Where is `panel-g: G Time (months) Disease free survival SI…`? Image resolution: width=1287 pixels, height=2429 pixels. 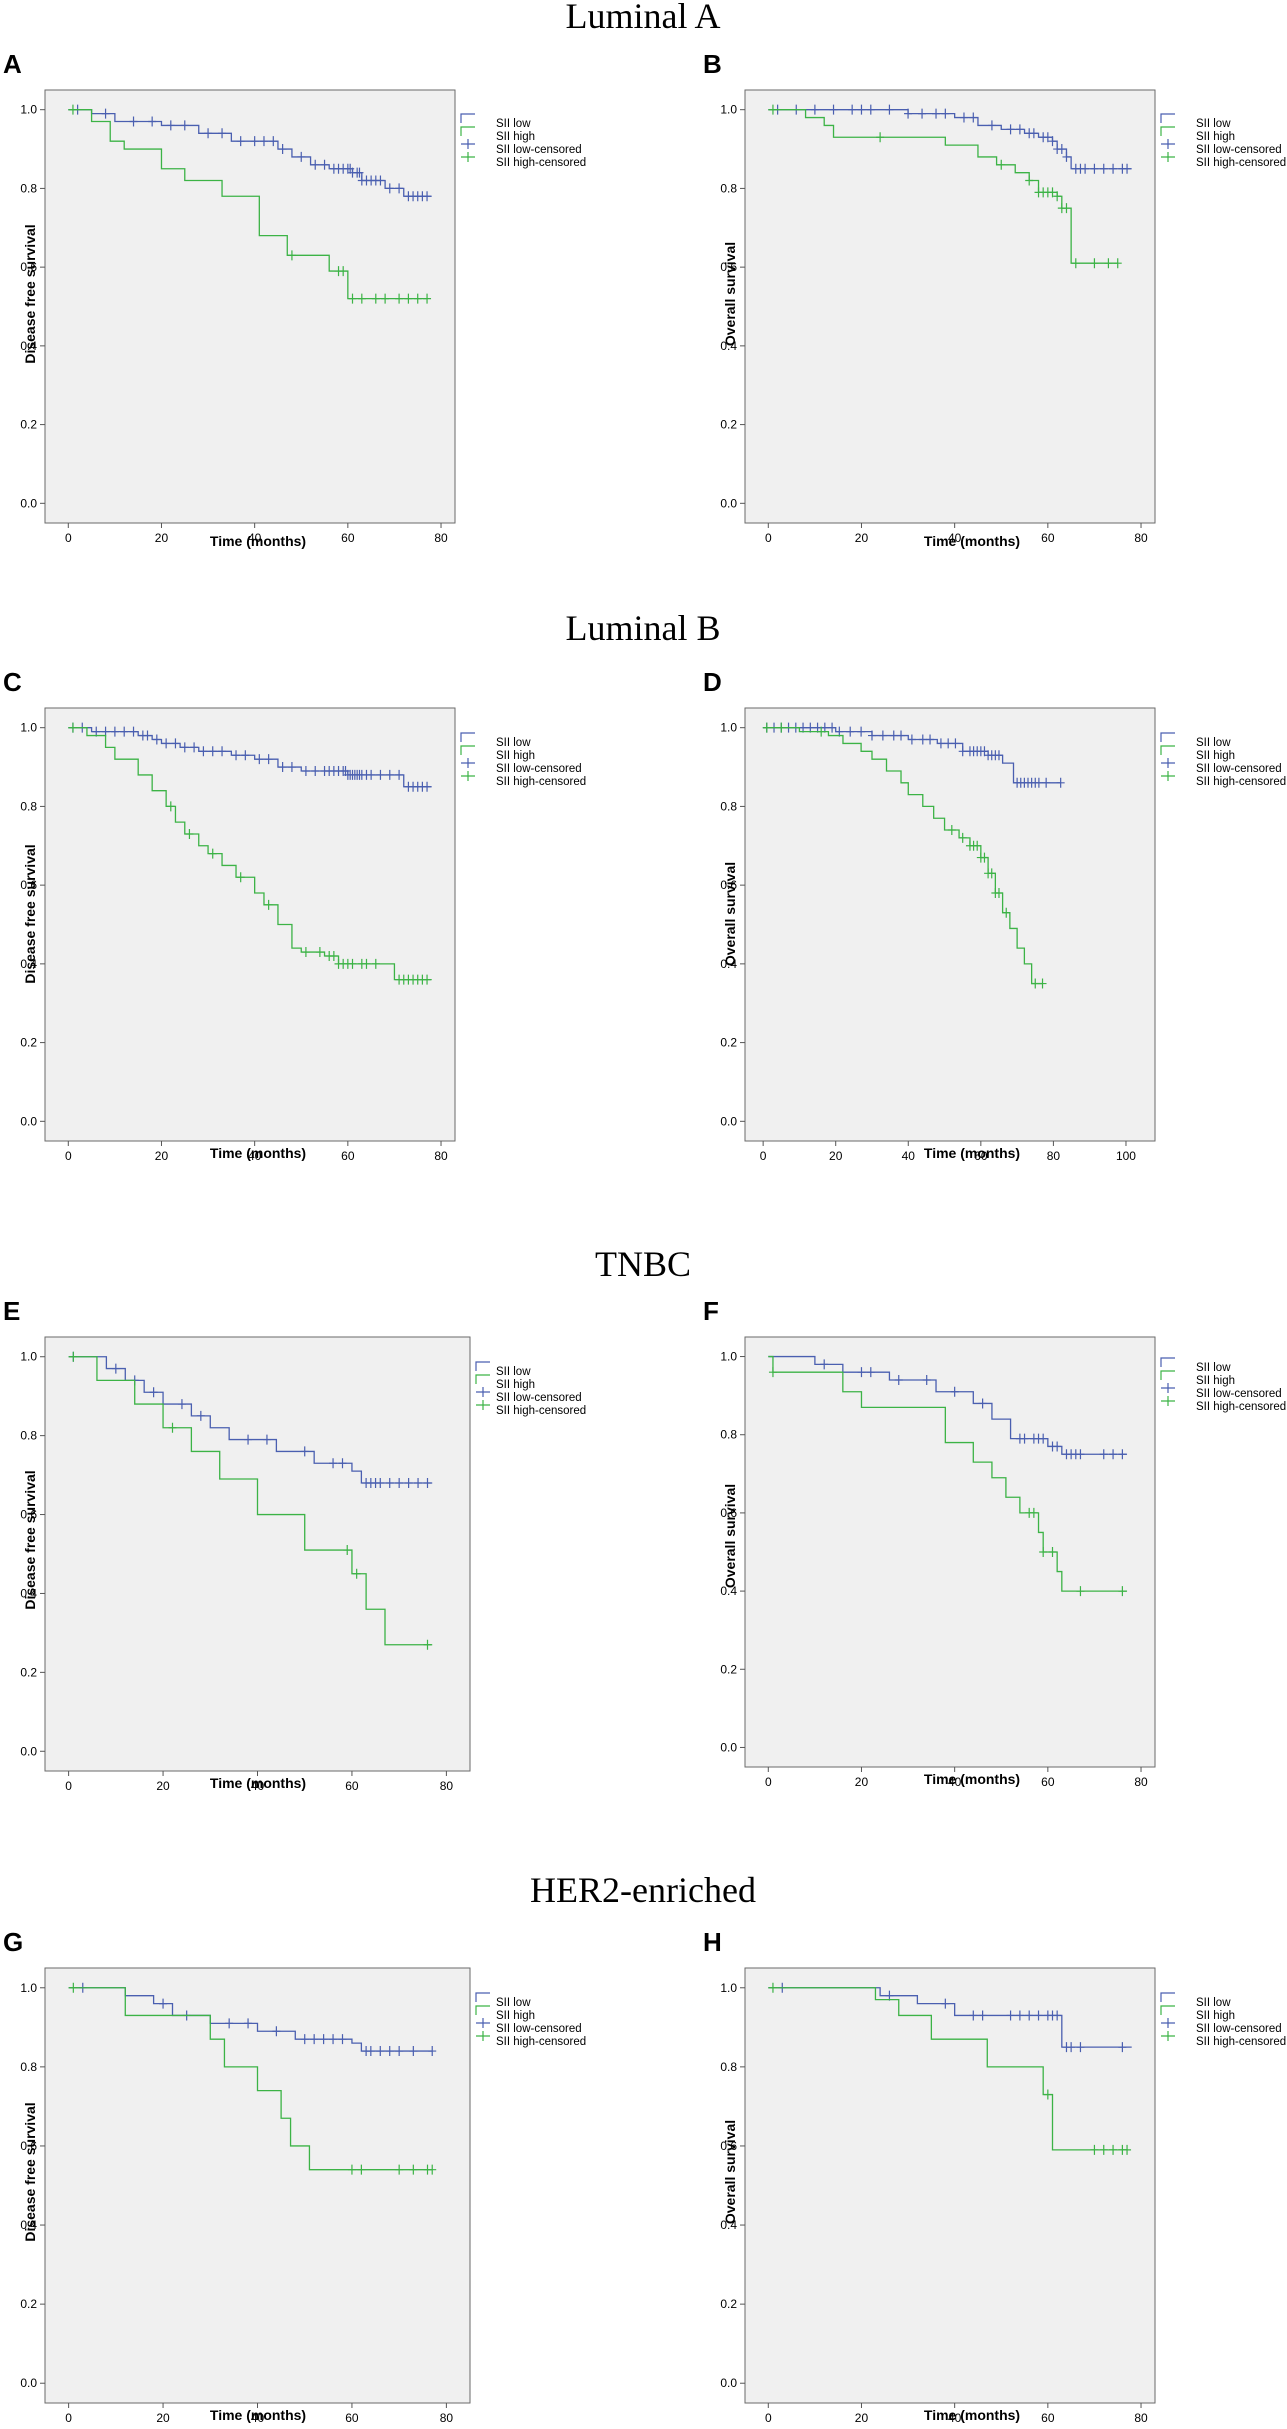
panel-g: G Time (months) Disease free survival SI… is located at coordinates (294, 2176).